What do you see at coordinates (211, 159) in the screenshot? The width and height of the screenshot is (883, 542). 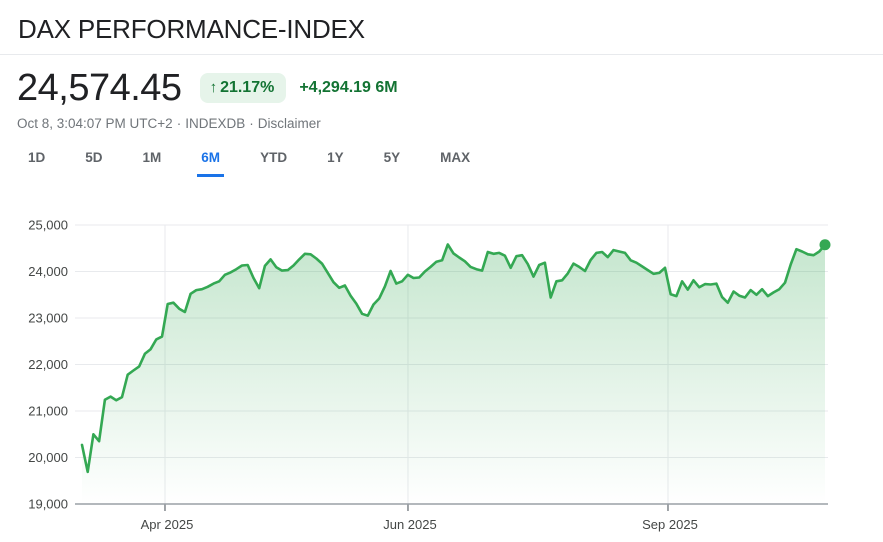 I see `tab-6m: 6M` at bounding box center [211, 159].